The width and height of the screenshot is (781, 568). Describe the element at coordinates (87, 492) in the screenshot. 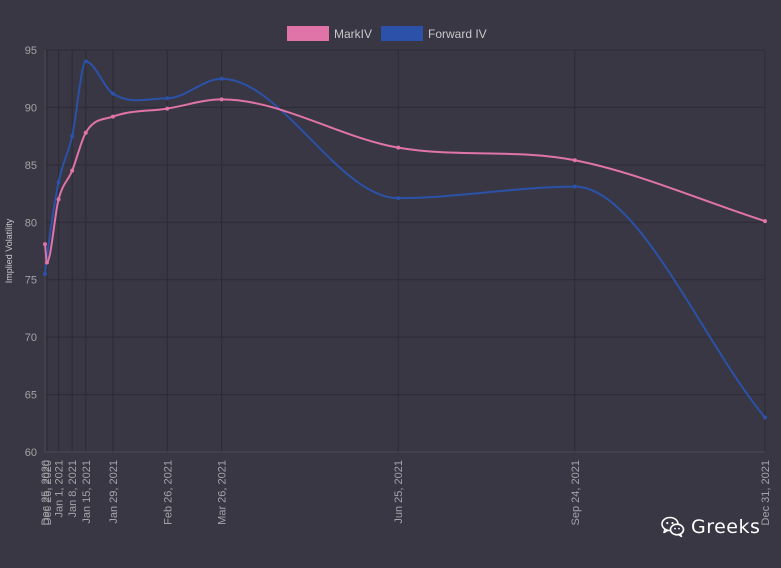

I see `x-tick-label: Jan 15, 2021` at that location.